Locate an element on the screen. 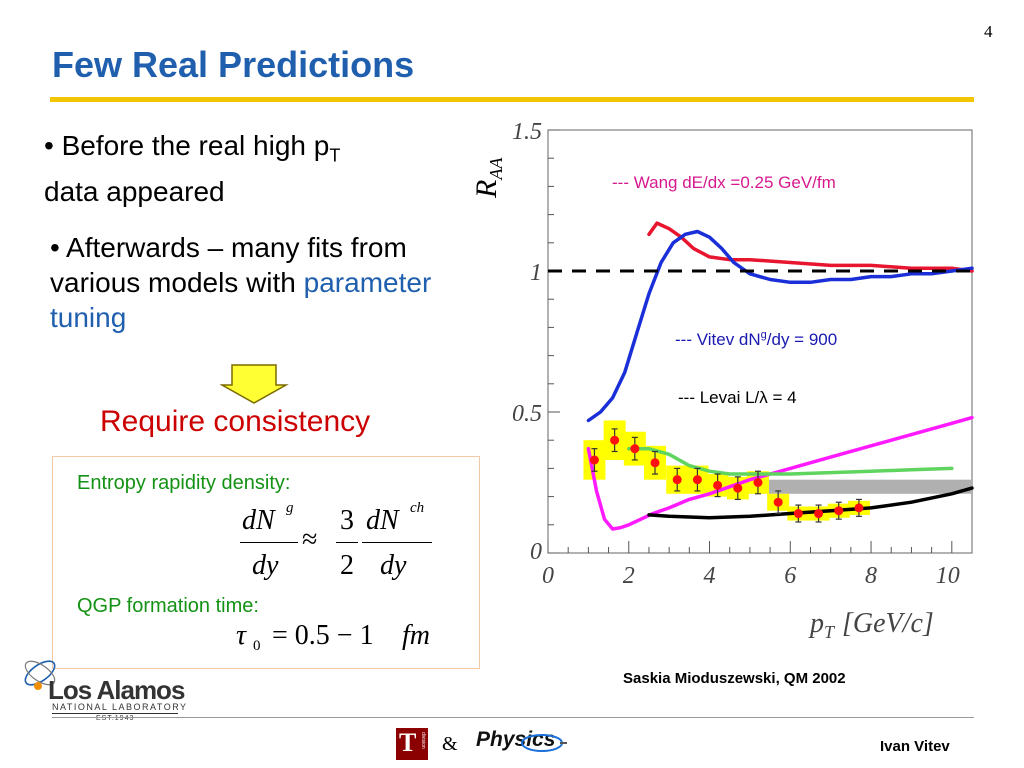 Image resolution: width=1024 pixels, height=768 pixels. t-division-logo: T division is located at coordinates (412, 744).